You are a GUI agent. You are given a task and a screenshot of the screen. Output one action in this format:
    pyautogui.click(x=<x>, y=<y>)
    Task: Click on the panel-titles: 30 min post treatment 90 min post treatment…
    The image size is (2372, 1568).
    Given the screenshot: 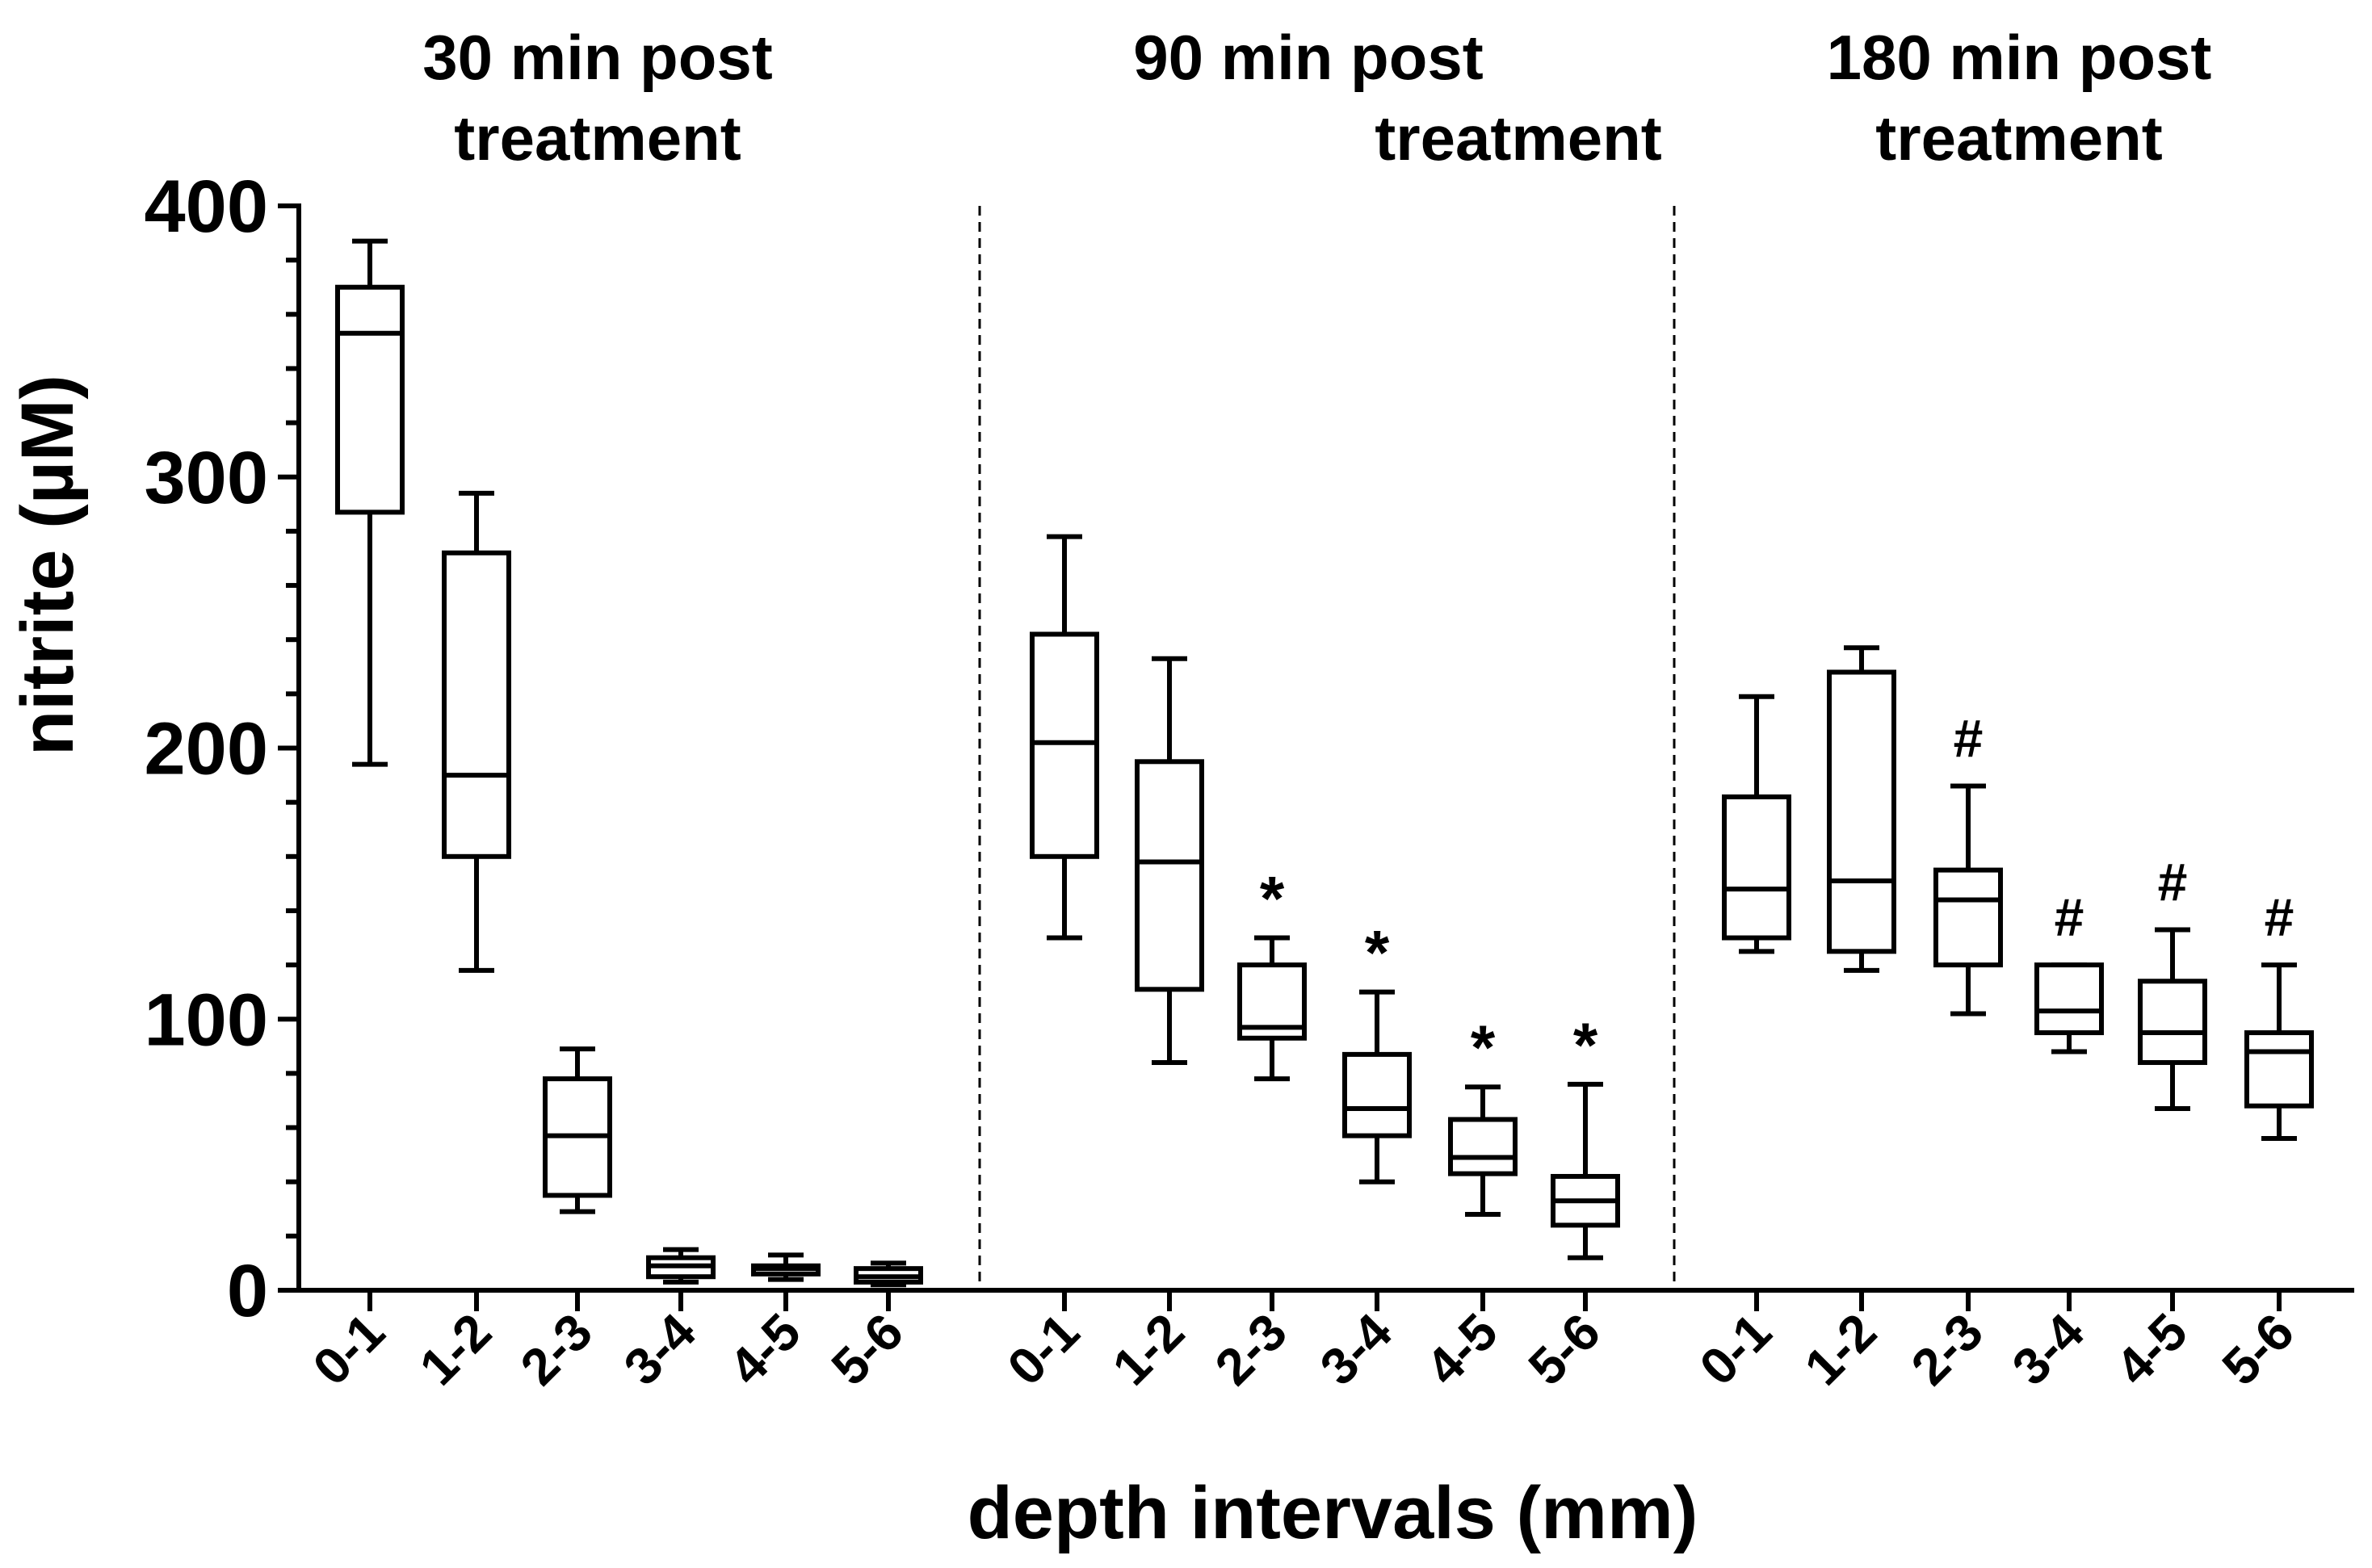 What is the action you would take?
    pyautogui.click(x=1317, y=98)
    